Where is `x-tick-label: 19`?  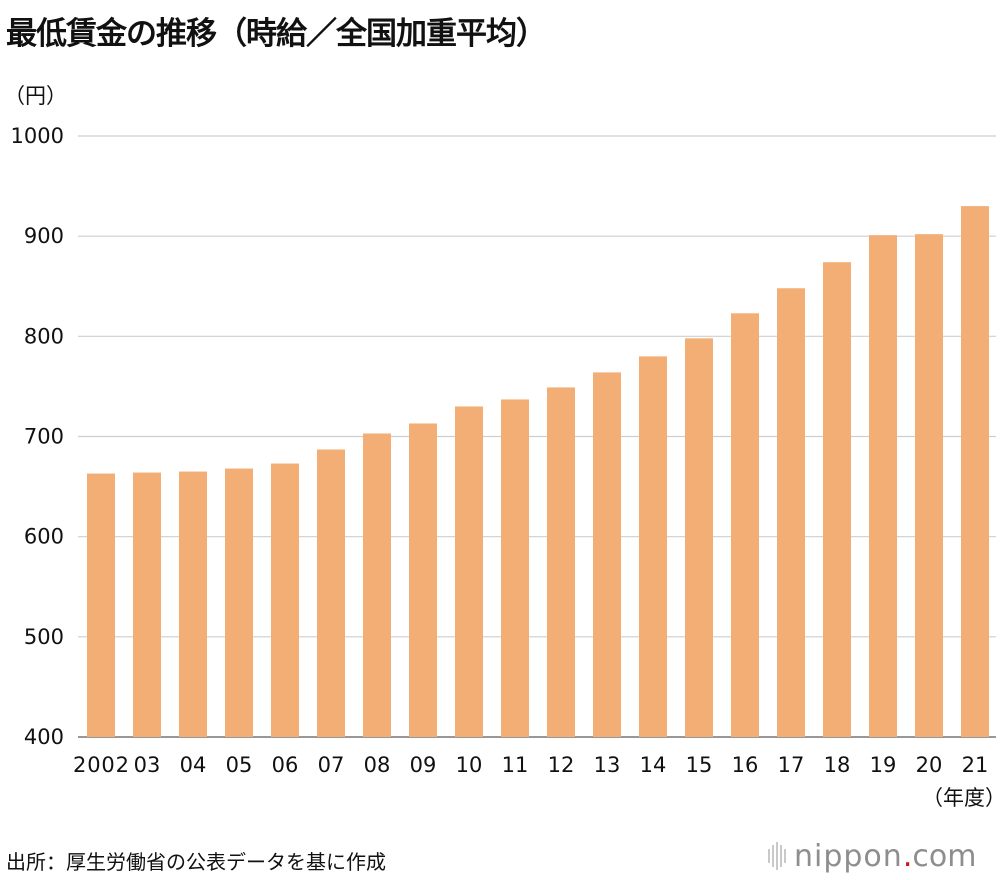 x-tick-label: 19 is located at coordinates (883, 765).